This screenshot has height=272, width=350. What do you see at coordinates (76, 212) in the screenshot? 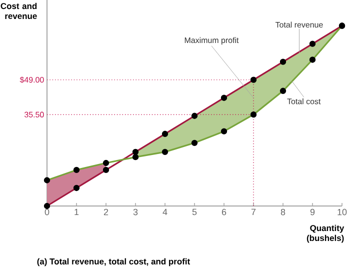
I see `x-tick-label: 1` at bounding box center [76, 212].